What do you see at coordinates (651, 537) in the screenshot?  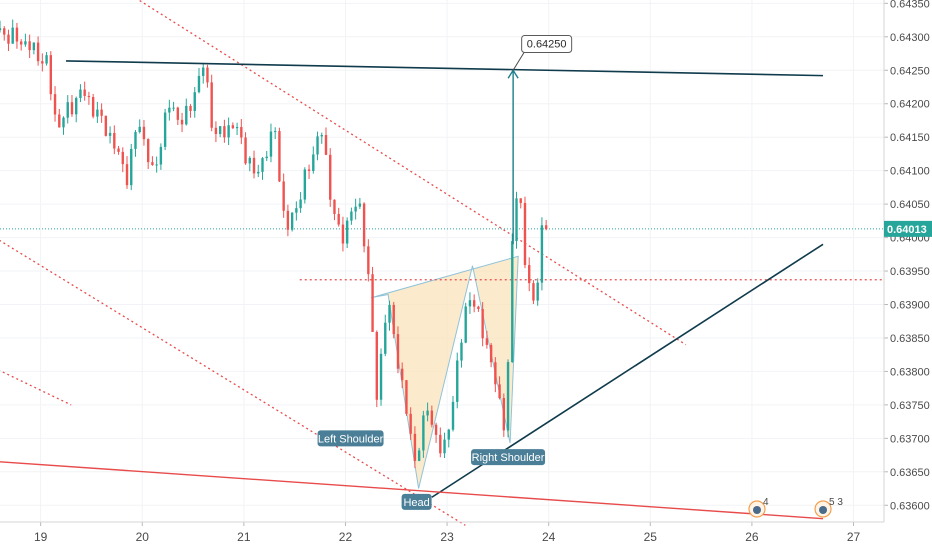 I see `x-tick-label-6: 25` at bounding box center [651, 537].